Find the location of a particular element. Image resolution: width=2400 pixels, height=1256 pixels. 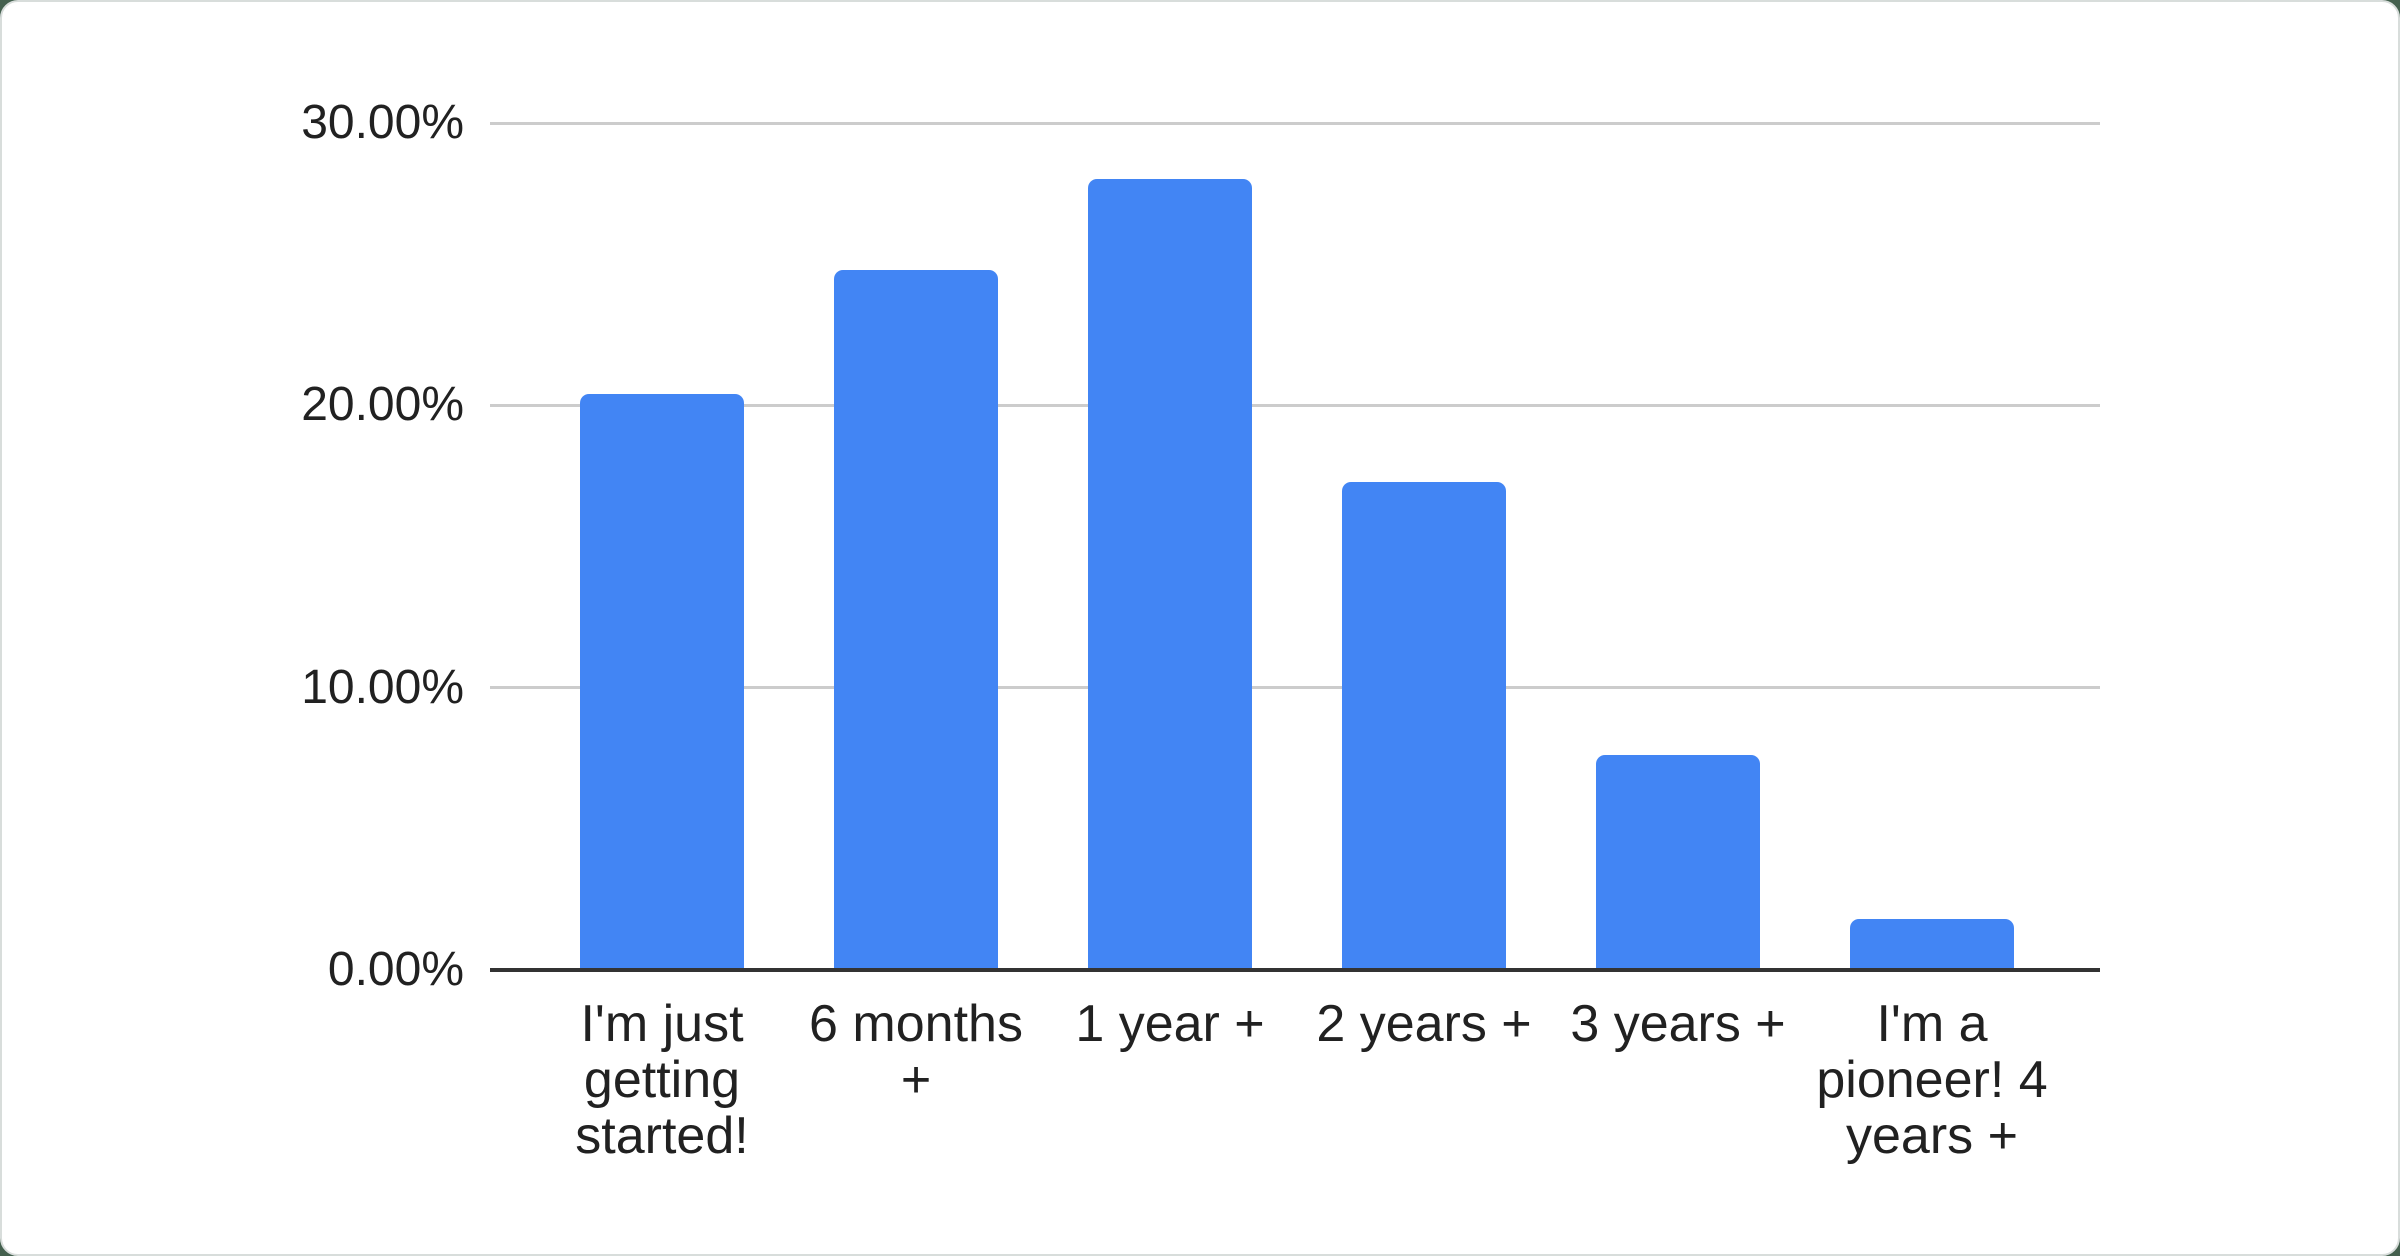

y-axis-tick-label: 30.00% is located at coordinates (382, 122).